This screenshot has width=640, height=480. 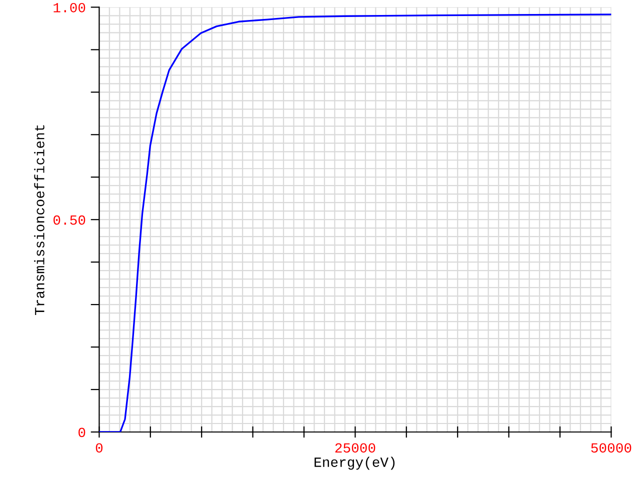 What do you see at coordinates (99, 448) in the screenshot?
I see `x-tick-label: 0` at bounding box center [99, 448].